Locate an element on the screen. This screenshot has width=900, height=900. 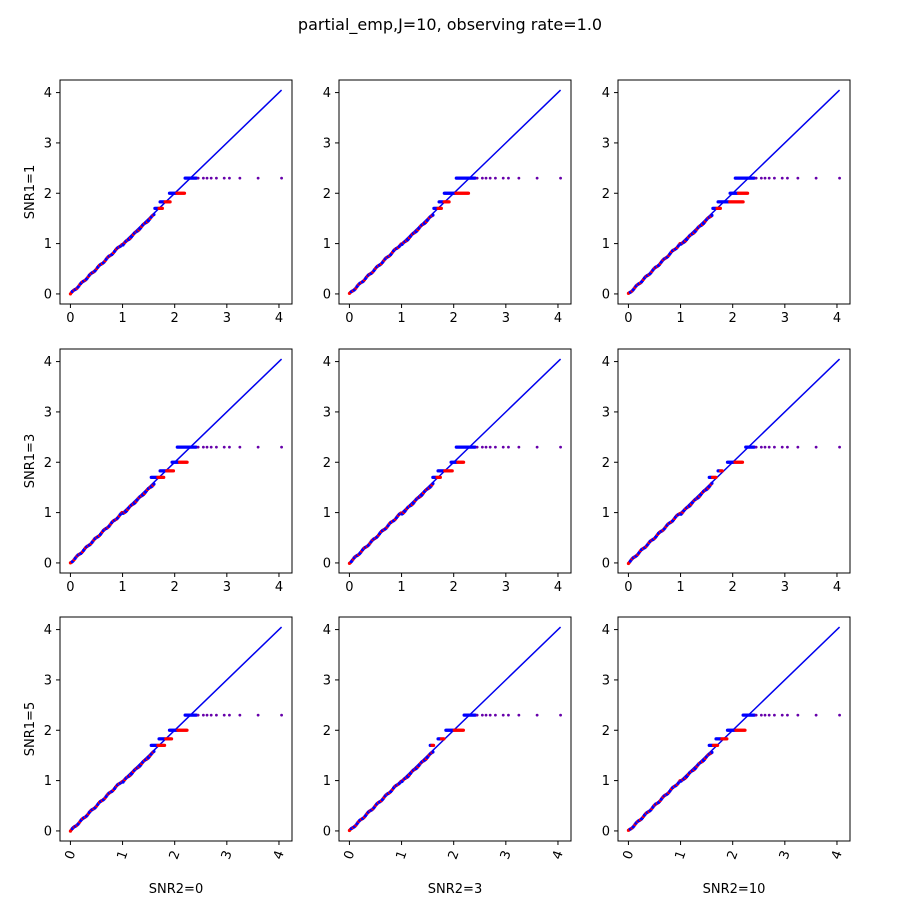
subplot-r0-c0: 0 1 2 3 4 0 1 2 3 4 SNR1=1 is located at coordinates (158, 202).